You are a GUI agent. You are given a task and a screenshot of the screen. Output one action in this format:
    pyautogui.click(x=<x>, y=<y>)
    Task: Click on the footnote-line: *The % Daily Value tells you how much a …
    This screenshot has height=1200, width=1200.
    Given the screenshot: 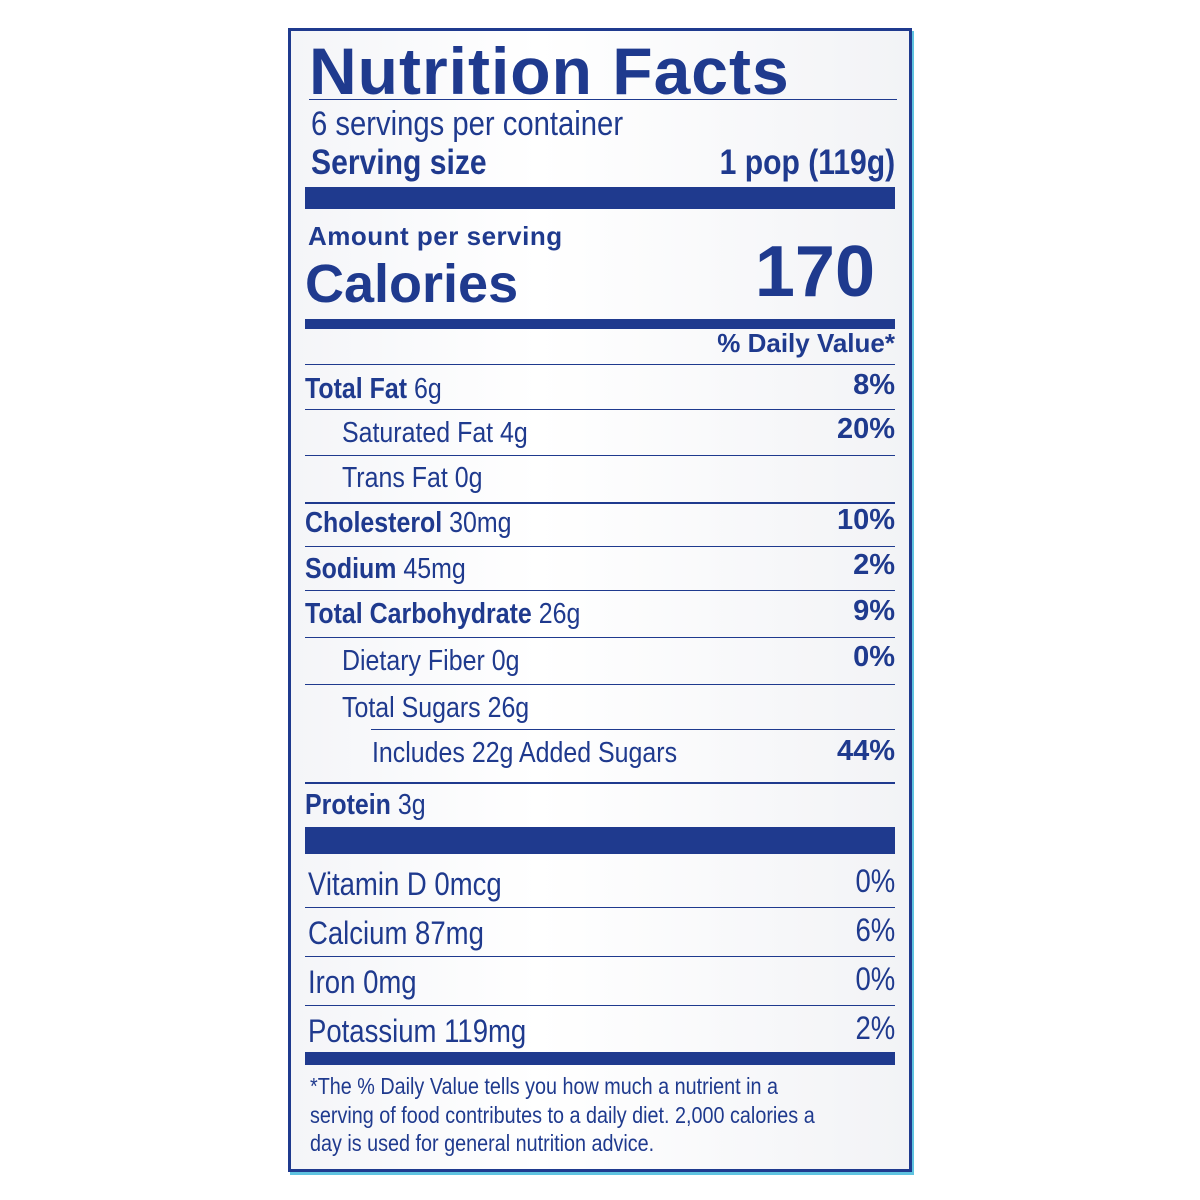 What is the action you would take?
    pyautogui.click(x=544, y=1086)
    